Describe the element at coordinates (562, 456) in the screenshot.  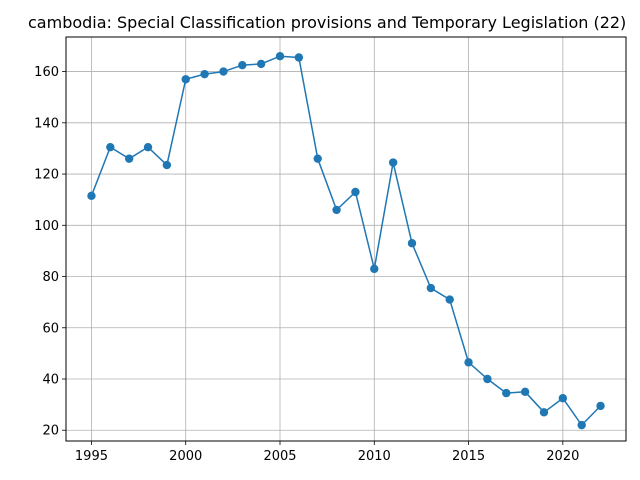
I see `x-tick-label: 2020` at that location.